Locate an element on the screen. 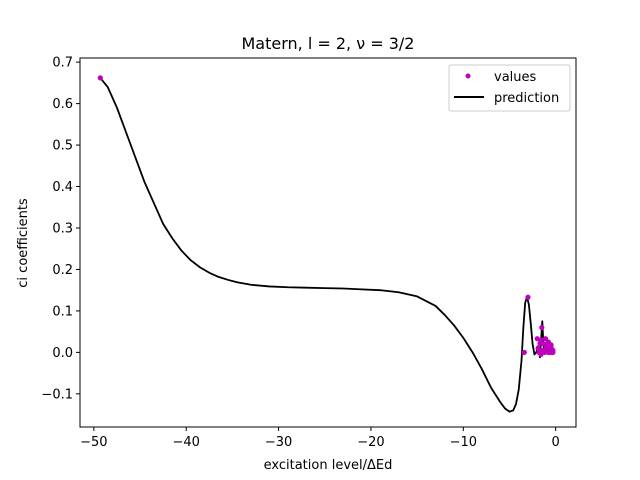  x-tick-label: −20 is located at coordinates (370, 442).